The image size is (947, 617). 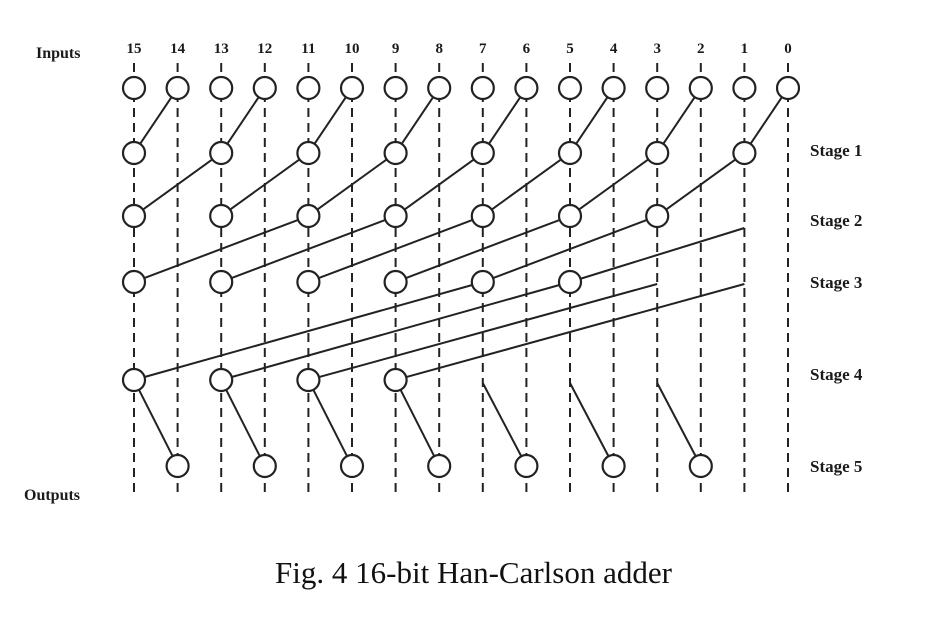 I want to click on stage-1-label: Stage 1, so click(x=836, y=150).